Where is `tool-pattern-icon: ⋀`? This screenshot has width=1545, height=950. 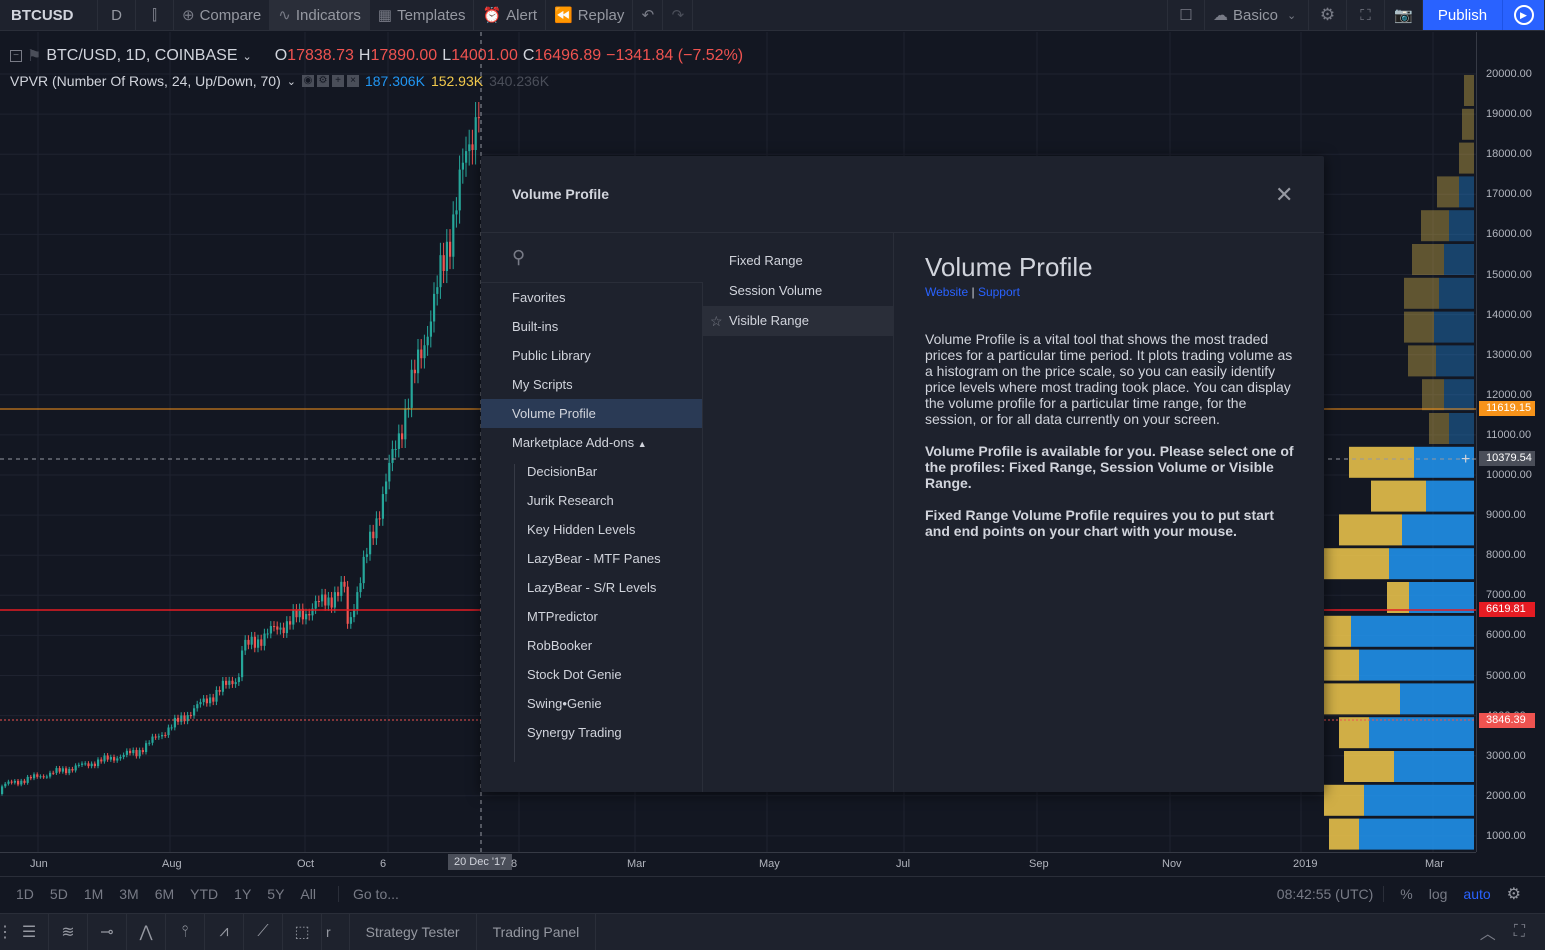 tool-pattern-icon: ⋀ is located at coordinates (146, 932).